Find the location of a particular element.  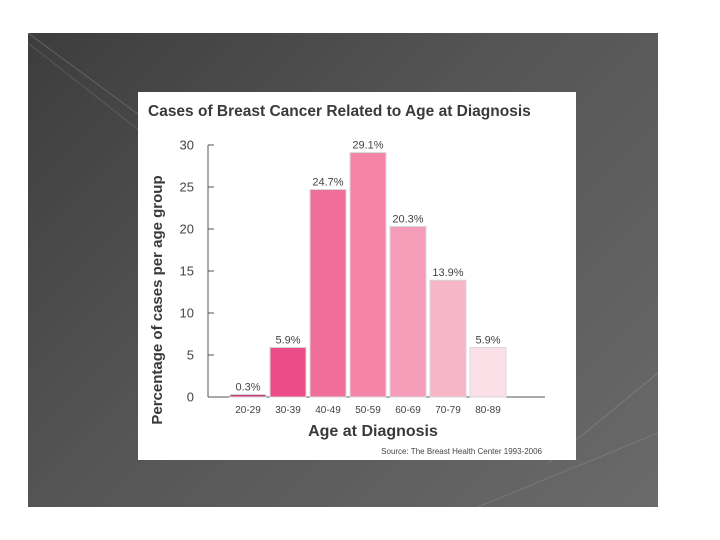

data-label: 20.3% is located at coordinates (407, 219).